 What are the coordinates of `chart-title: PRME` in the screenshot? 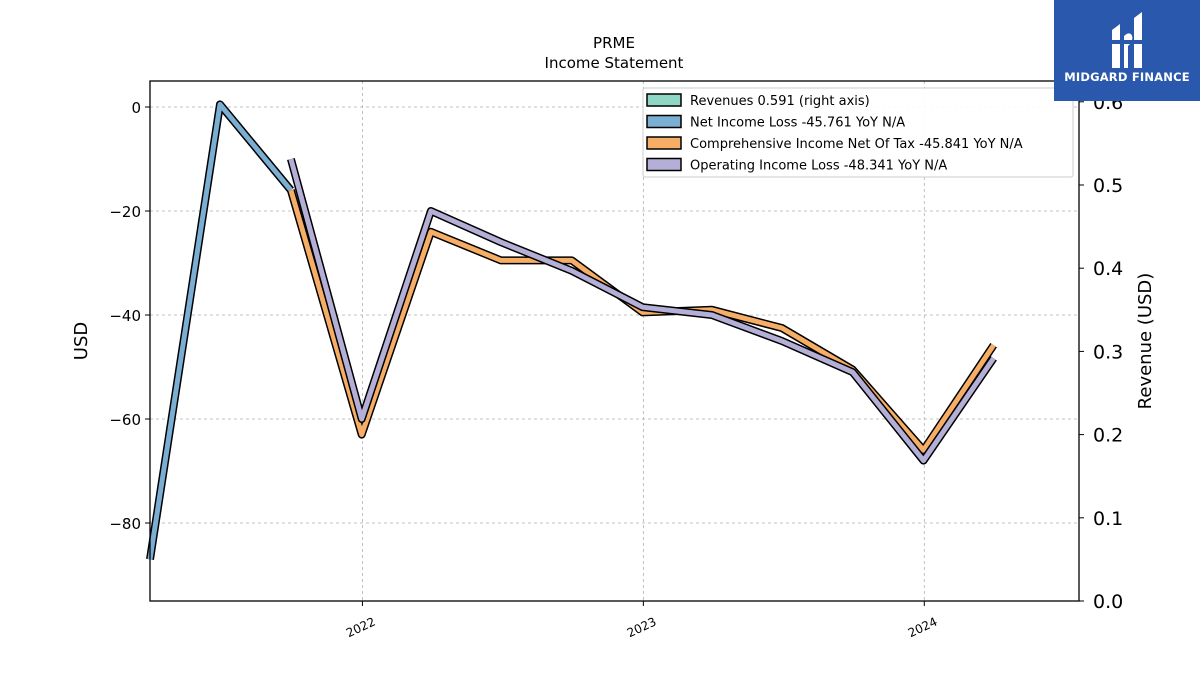 It's located at (614, 43).